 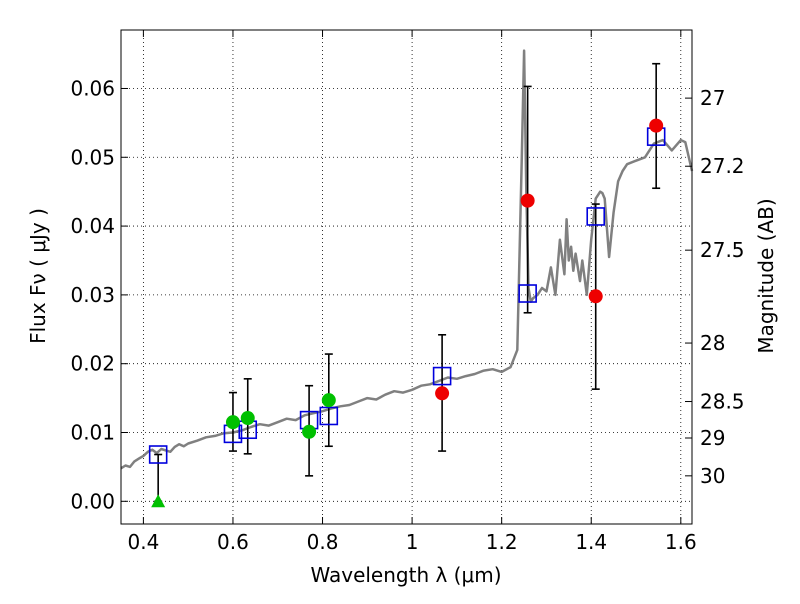 I want to click on observation-upper-limit-marker, so click(x=158, y=501).